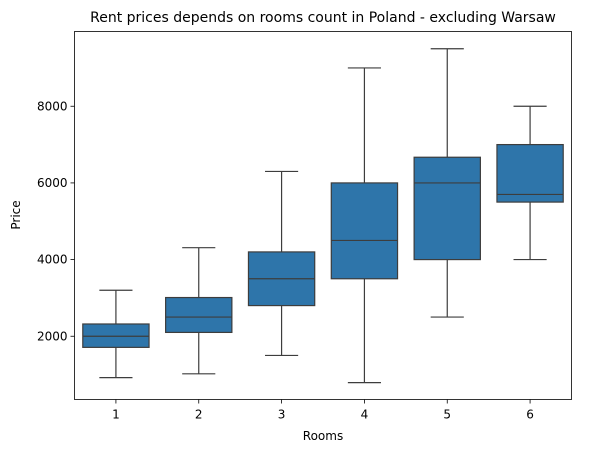 The image size is (609, 453). I want to click on y-tick-label: 6000, so click(52, 183).